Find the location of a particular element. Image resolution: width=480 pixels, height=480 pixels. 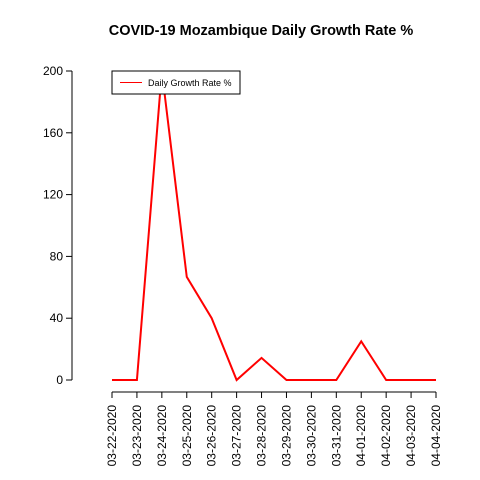

x-tick-label: 03-25-2020 is located at coordinates (187, 436).